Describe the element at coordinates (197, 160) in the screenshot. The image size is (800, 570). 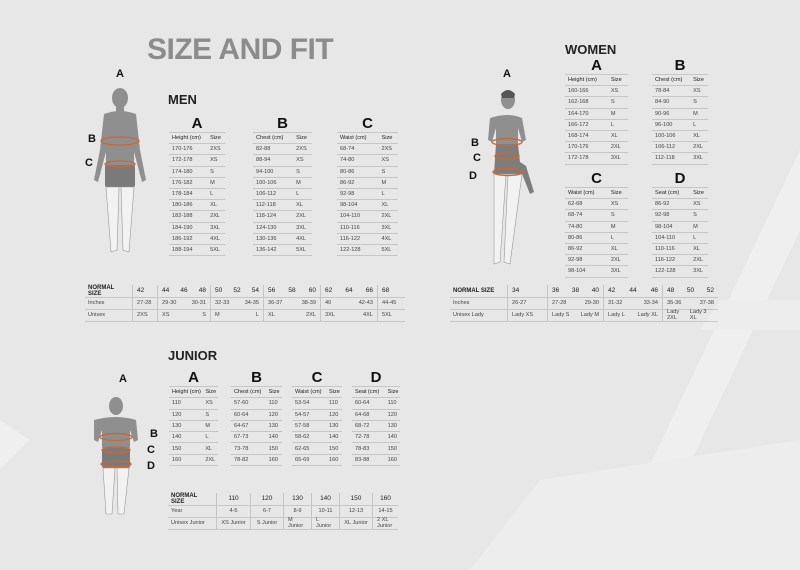
I see `table-row: 172-178 XS` at that location.